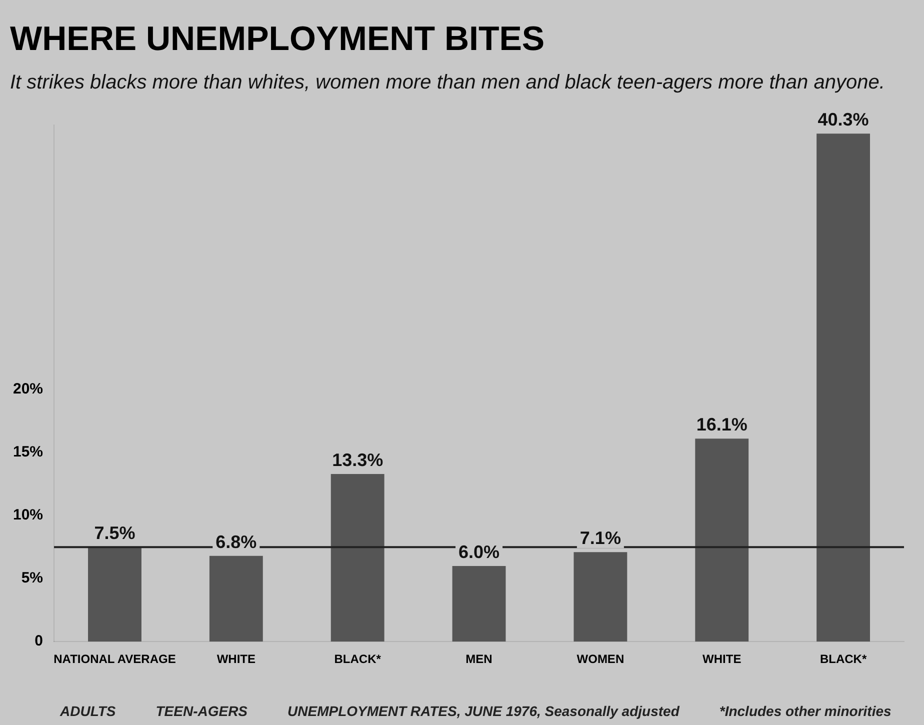  Describe the element at coordinates (805, 711) in the screenshot. I see `text: *Includes other minorities` at that location.